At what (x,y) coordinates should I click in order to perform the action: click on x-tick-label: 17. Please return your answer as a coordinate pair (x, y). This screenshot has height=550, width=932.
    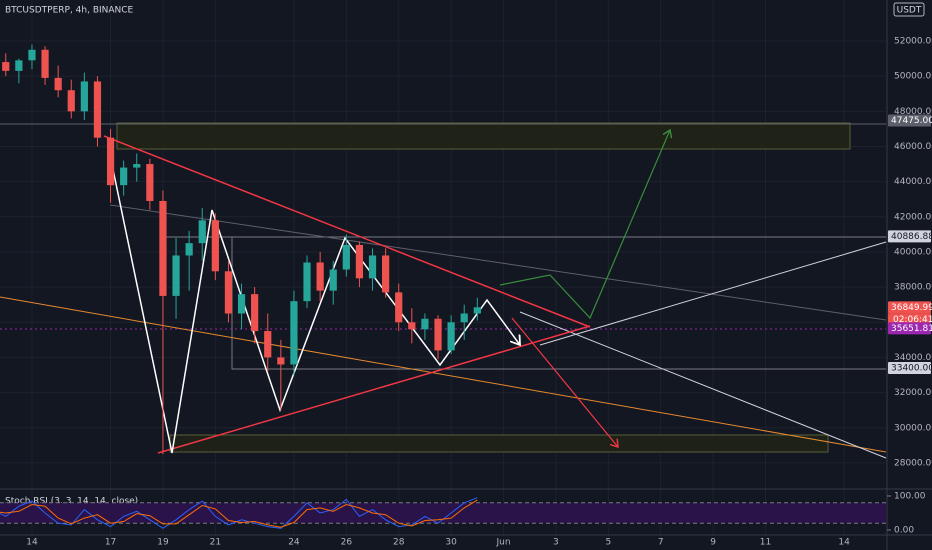
    Looking at the image, I should click on (110, 543).